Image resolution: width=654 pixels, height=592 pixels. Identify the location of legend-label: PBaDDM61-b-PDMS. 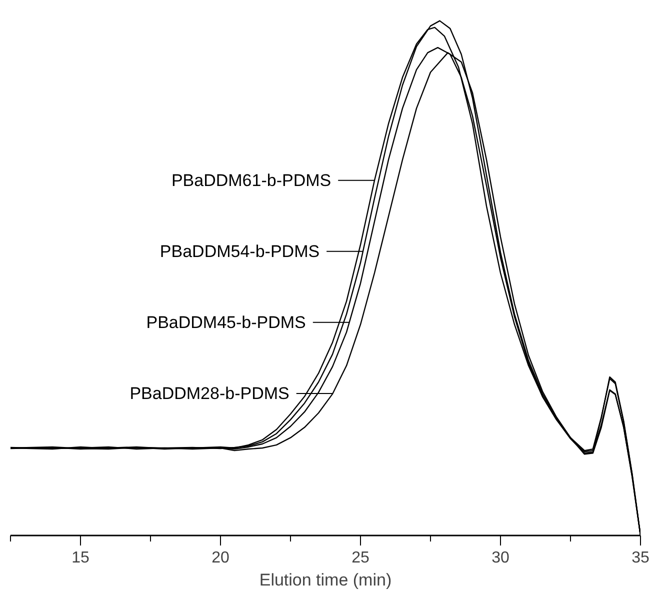
(251, 180).